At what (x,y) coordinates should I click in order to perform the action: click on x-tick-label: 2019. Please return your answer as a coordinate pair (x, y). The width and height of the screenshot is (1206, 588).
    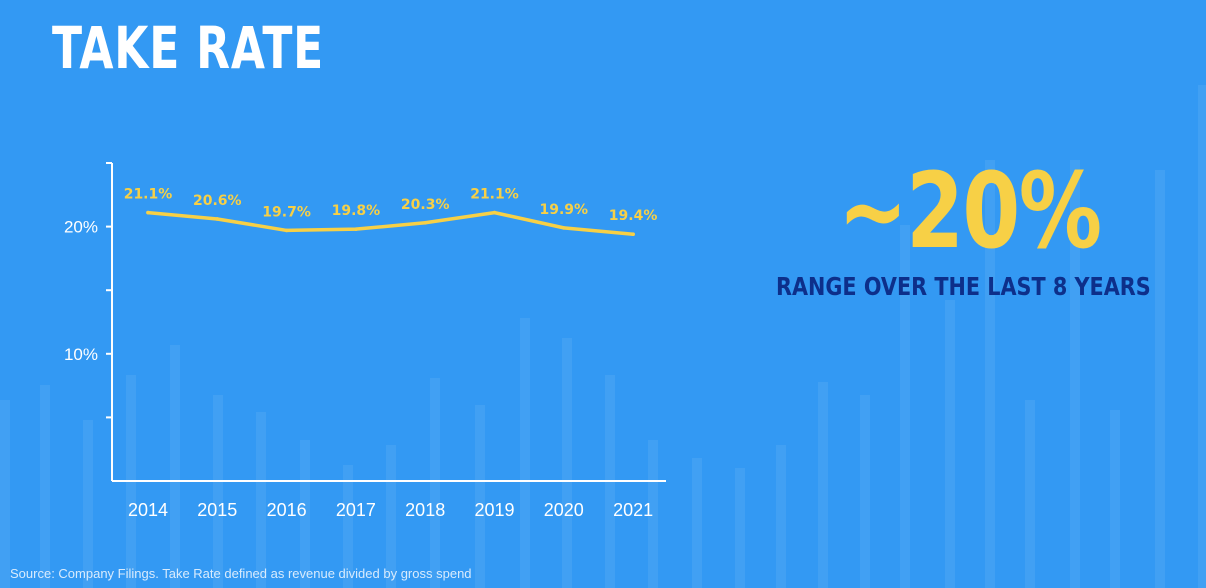
    Looking at the image, I should click on (494, 510).